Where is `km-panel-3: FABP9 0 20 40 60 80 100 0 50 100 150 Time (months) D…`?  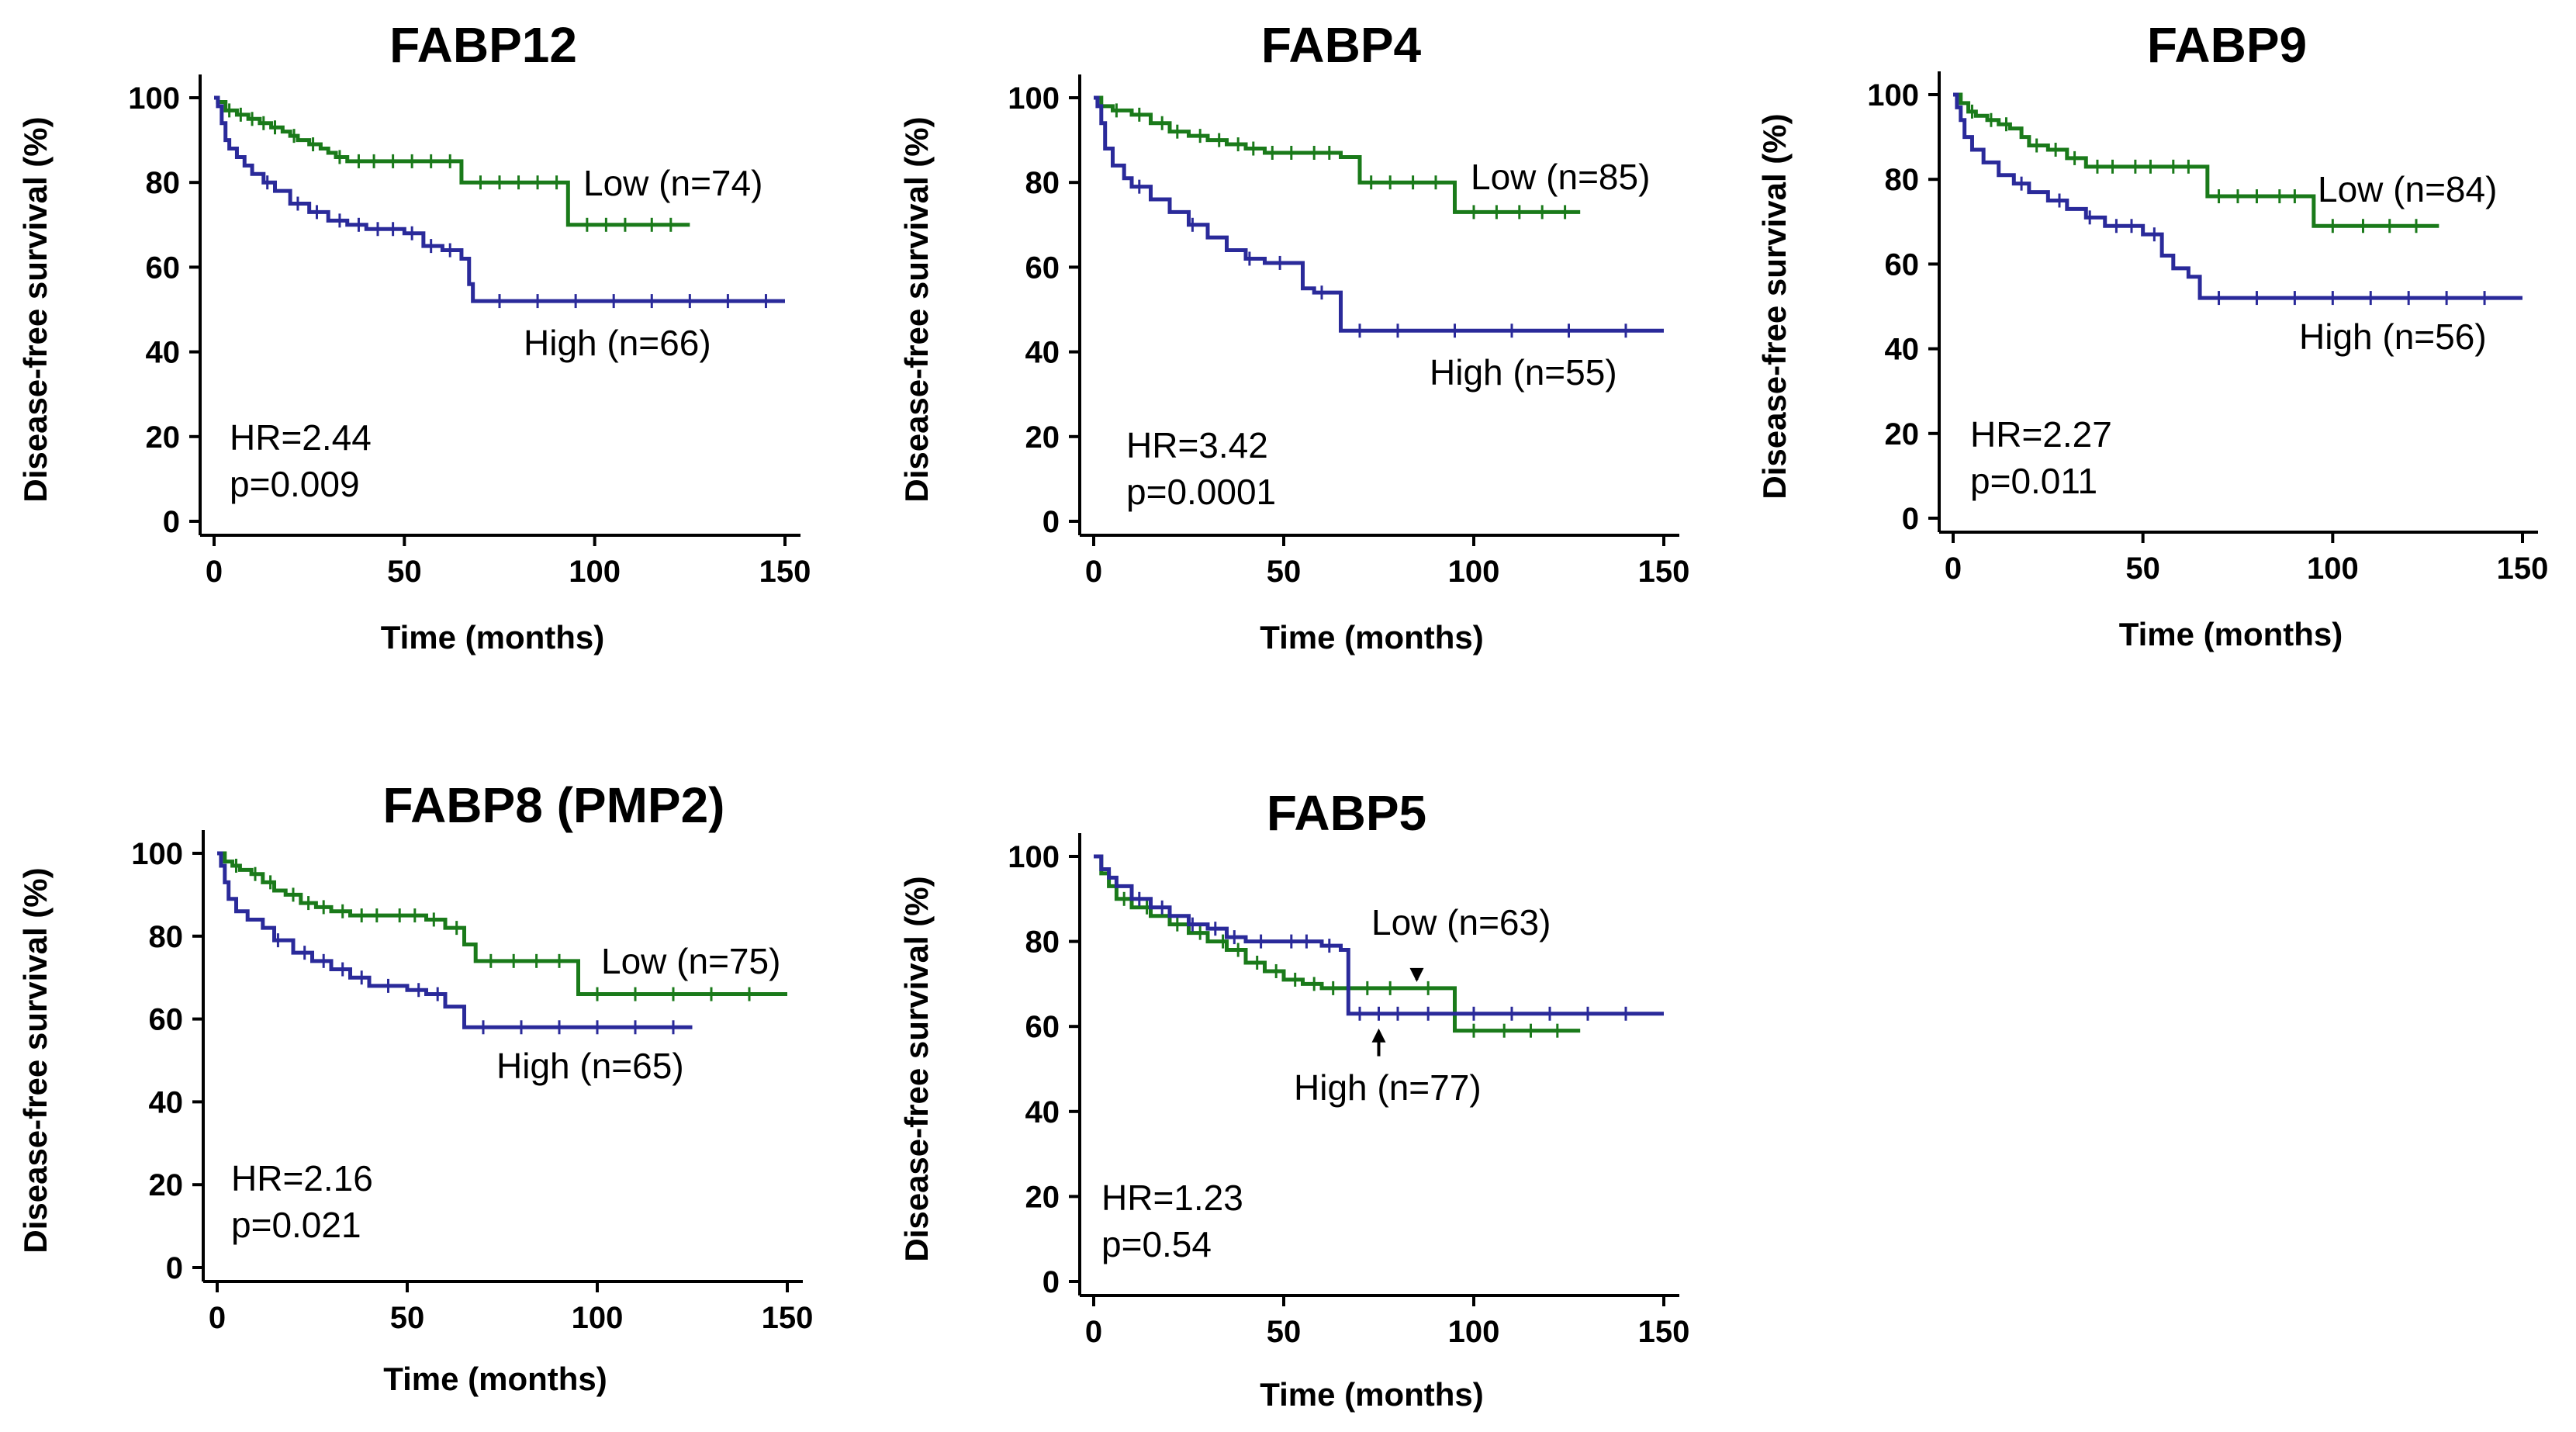 km-panel-3: FABP9 0 20 40 60 80 100 0 50 100 150 Time (months) D… is located at coordinates (2152, 334).